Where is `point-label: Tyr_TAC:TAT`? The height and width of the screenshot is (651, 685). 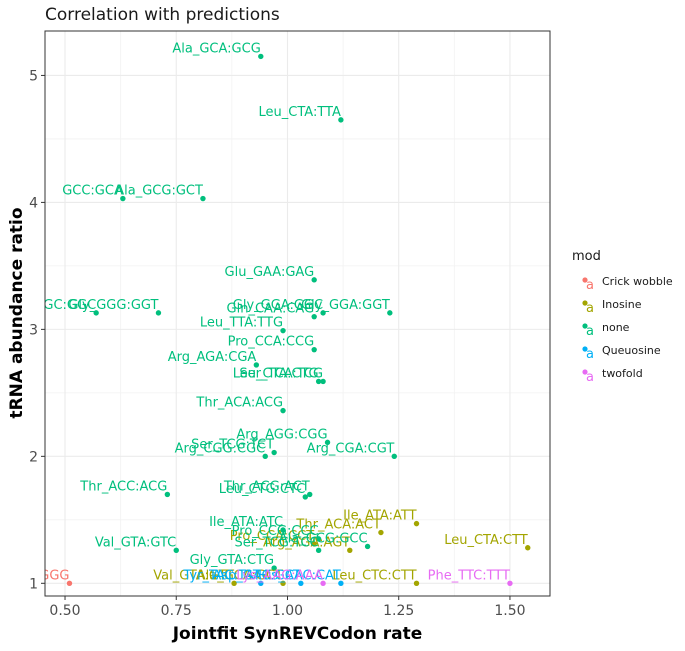 point-label: Tyr_TAC:TAT is located at coordinates (222, 575).